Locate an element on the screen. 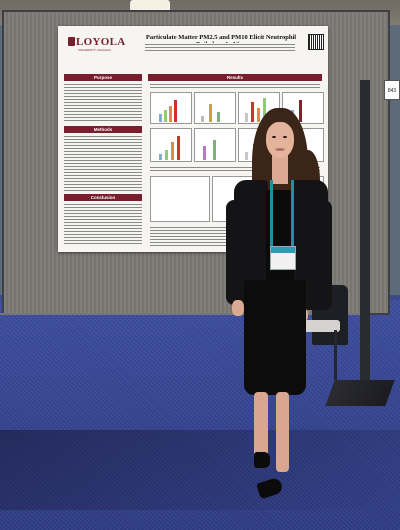 The height and width of the screenshot is (530, 400). university-logo: LOYOLA is located at coordinates (101, 42).